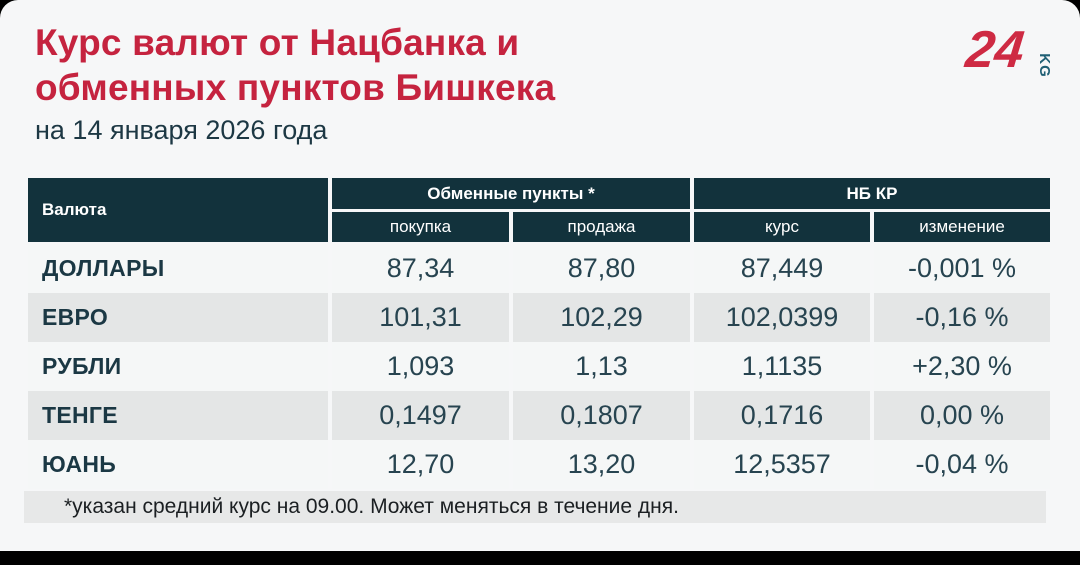 Image resolution: width=1080 pixels, height=565 pixels. What do you see at coordinates (601, 317) in the screenshot?
I see `sell-value: 102,29` at bounding box center [601, 317].